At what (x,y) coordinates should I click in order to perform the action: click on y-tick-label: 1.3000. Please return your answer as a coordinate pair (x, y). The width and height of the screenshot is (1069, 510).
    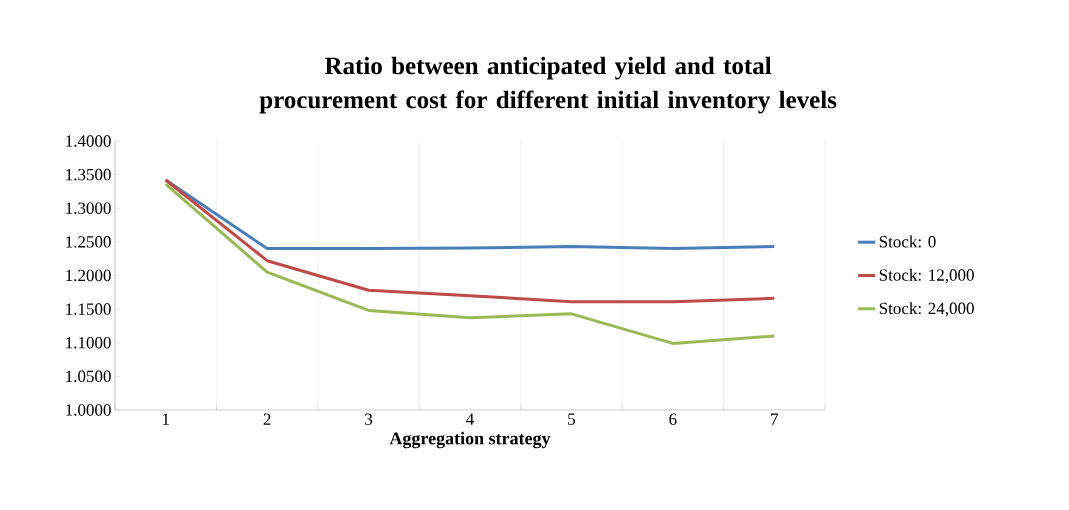
    Looking at the image, I should click on (88, 208).